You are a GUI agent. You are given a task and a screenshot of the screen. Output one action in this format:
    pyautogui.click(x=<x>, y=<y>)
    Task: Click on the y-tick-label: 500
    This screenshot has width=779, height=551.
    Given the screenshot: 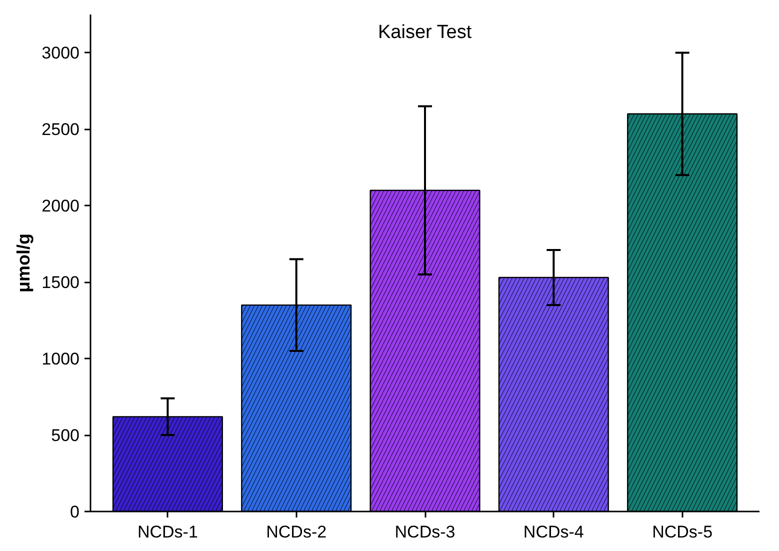 What is the action you would take?
    pyautogui.click(x=65, y=436)
    